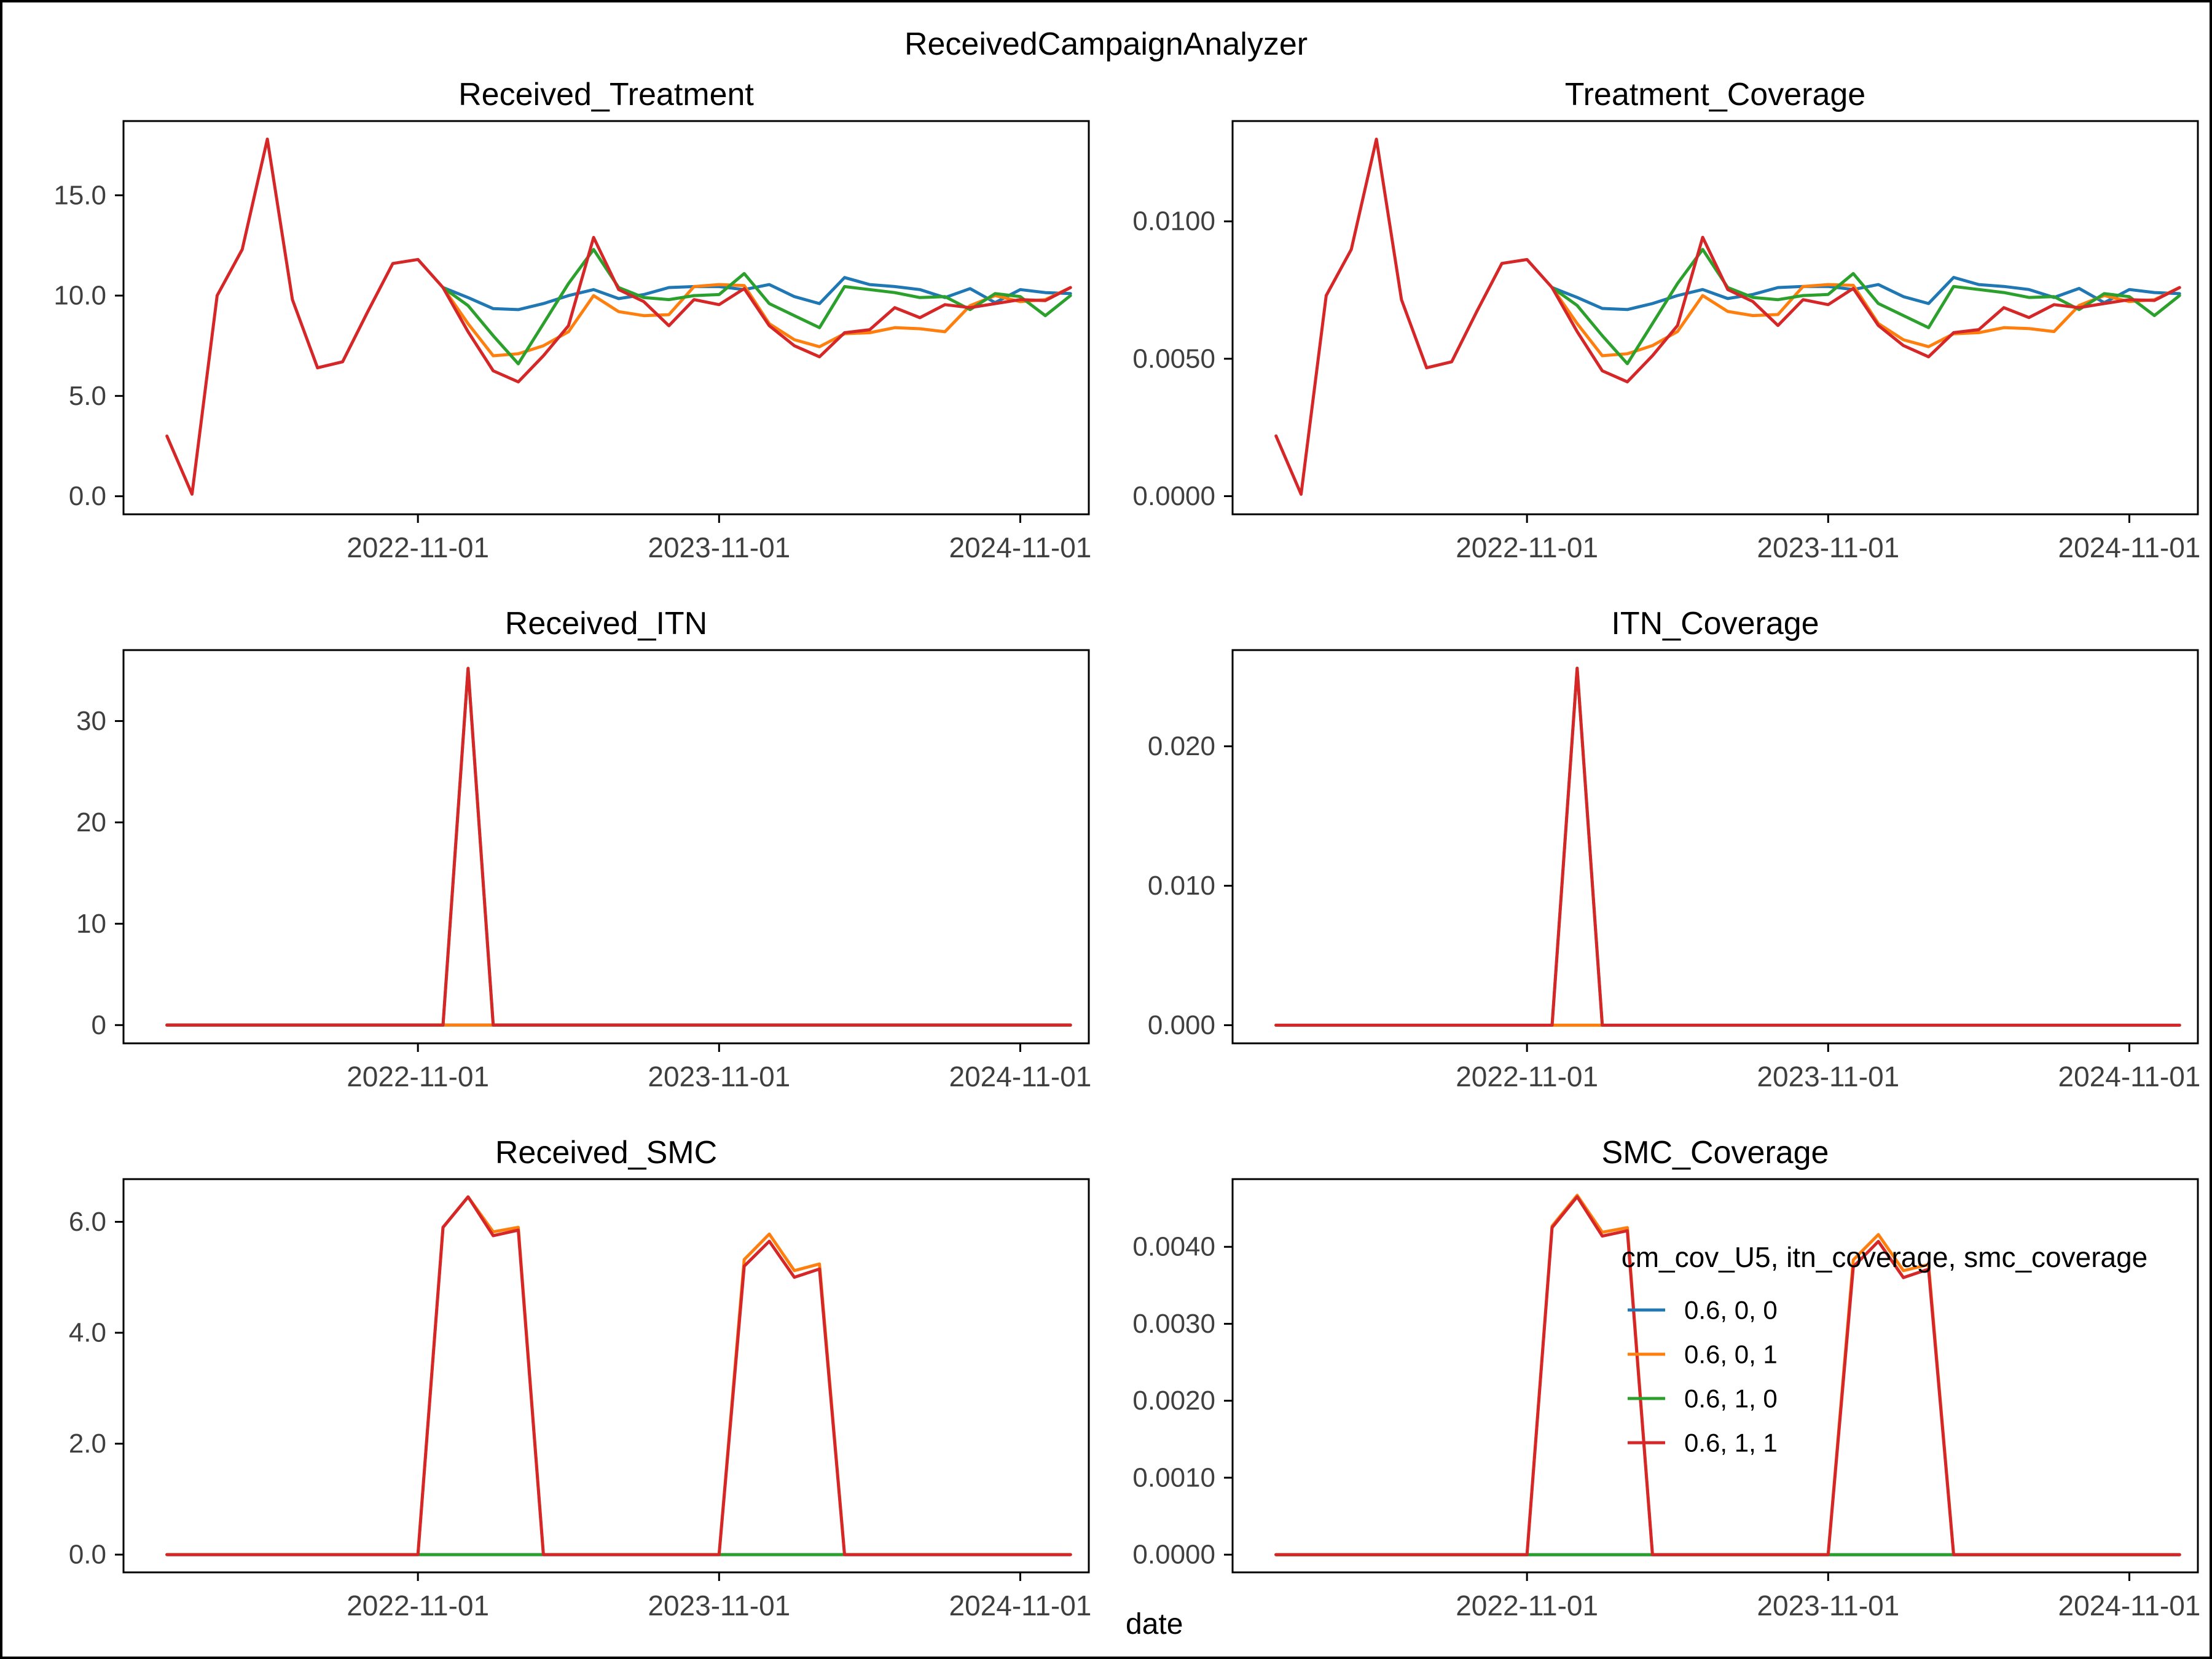  I want to click on x-axis-label: date, so click(1154, 1624).